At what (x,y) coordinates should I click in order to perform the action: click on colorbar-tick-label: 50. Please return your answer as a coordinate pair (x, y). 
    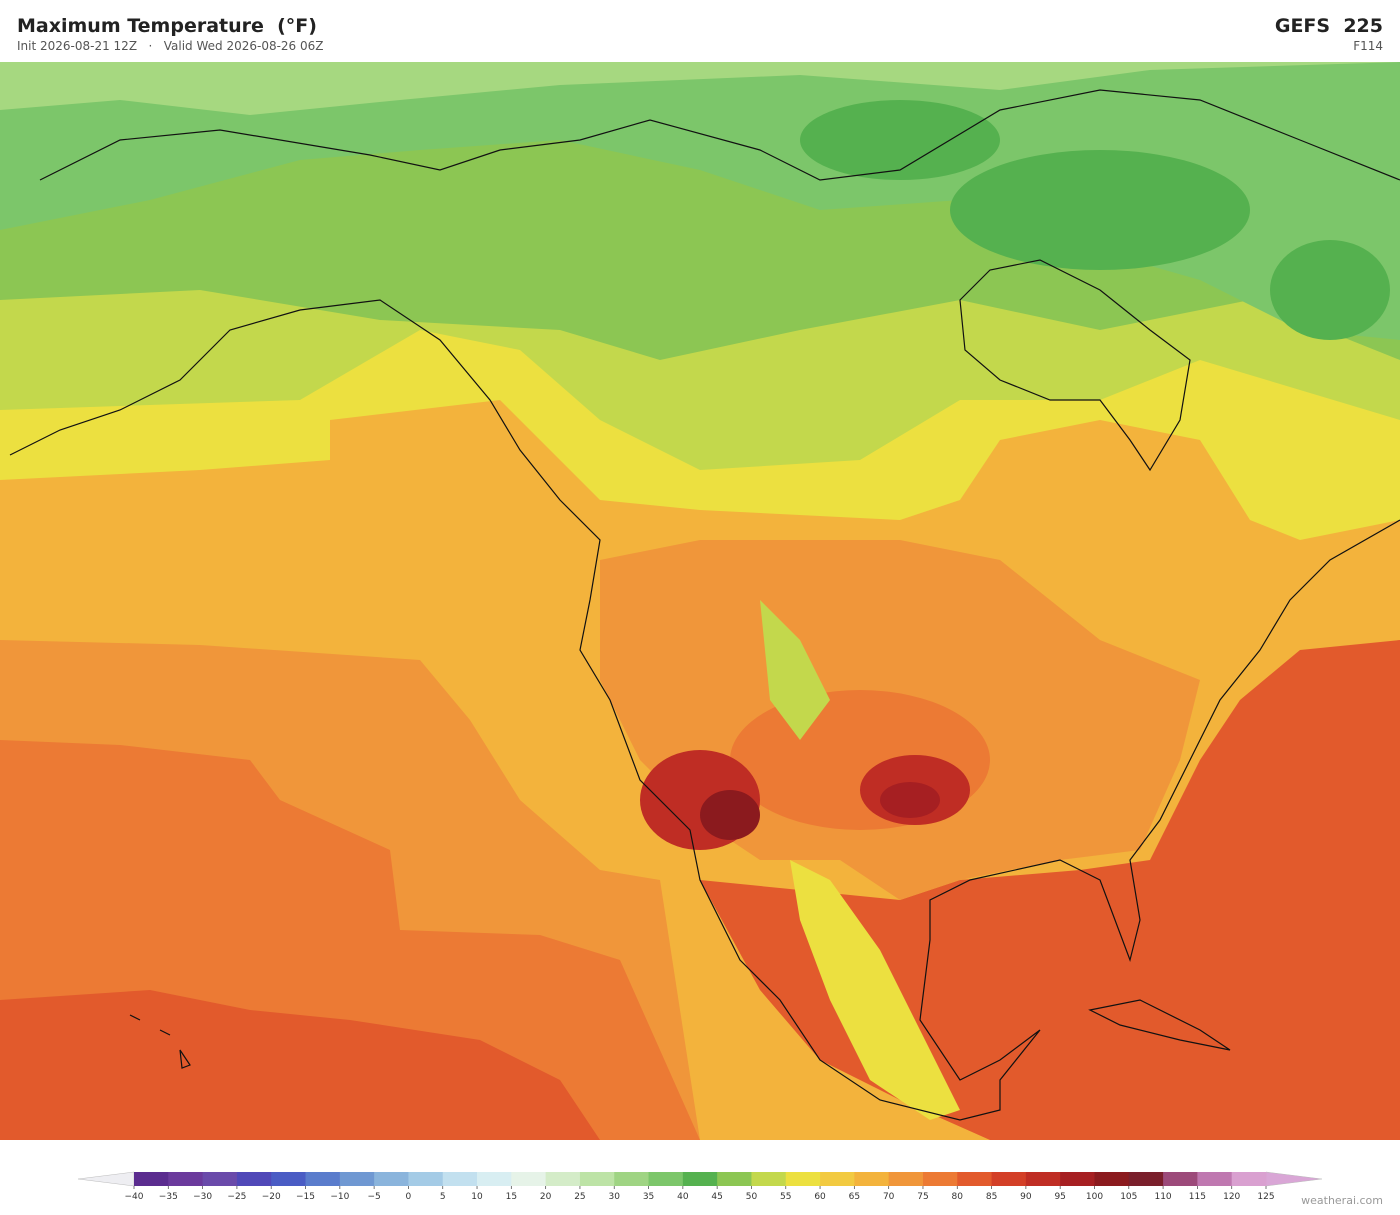
    Looking at the image, I should click on (752, 1197).